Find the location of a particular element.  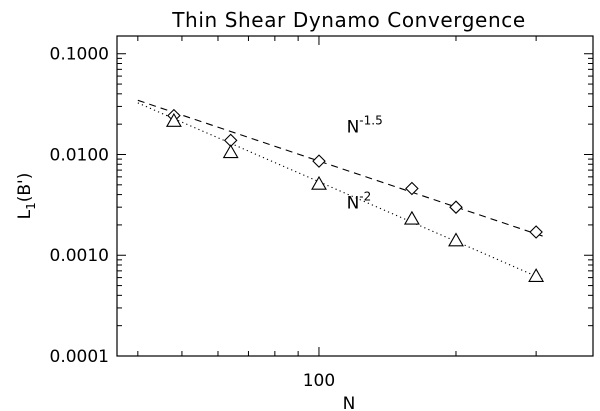

y-axis-label-argument: (B') is located at coordinates (25, 188).